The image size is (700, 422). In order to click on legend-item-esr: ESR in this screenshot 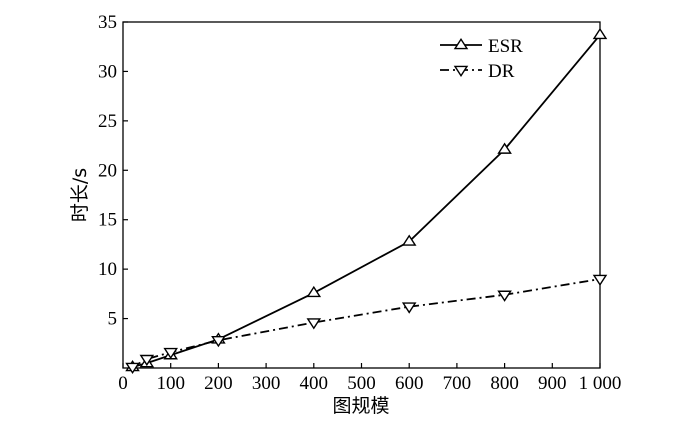, I will do `click(481, 46)`.